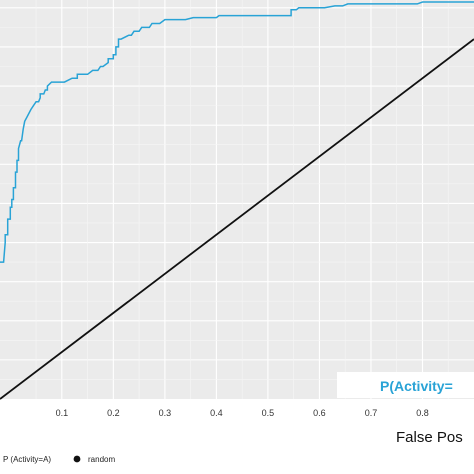 The width and height of the screenshot is (474, 474). Describe the element at coordinates (242, 413) in the screenshot. I see `x-tick-labels: 0.1 0.2 0.3 0.4 0.5 0.6 0.7 0.8` at that location.